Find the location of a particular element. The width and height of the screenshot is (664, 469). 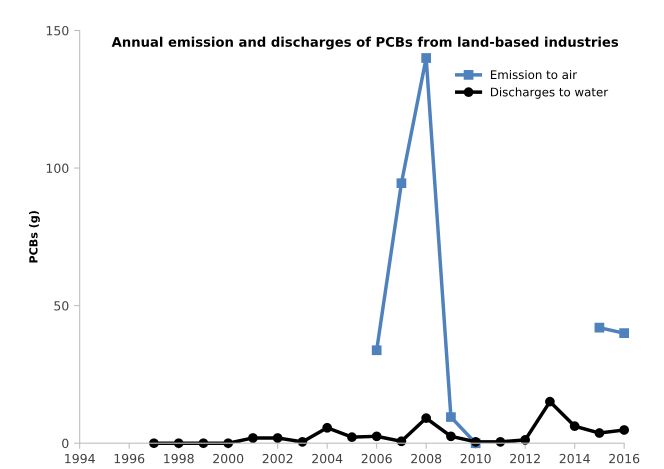

y-tick-label: 100 is located at coordinates (57, 168).